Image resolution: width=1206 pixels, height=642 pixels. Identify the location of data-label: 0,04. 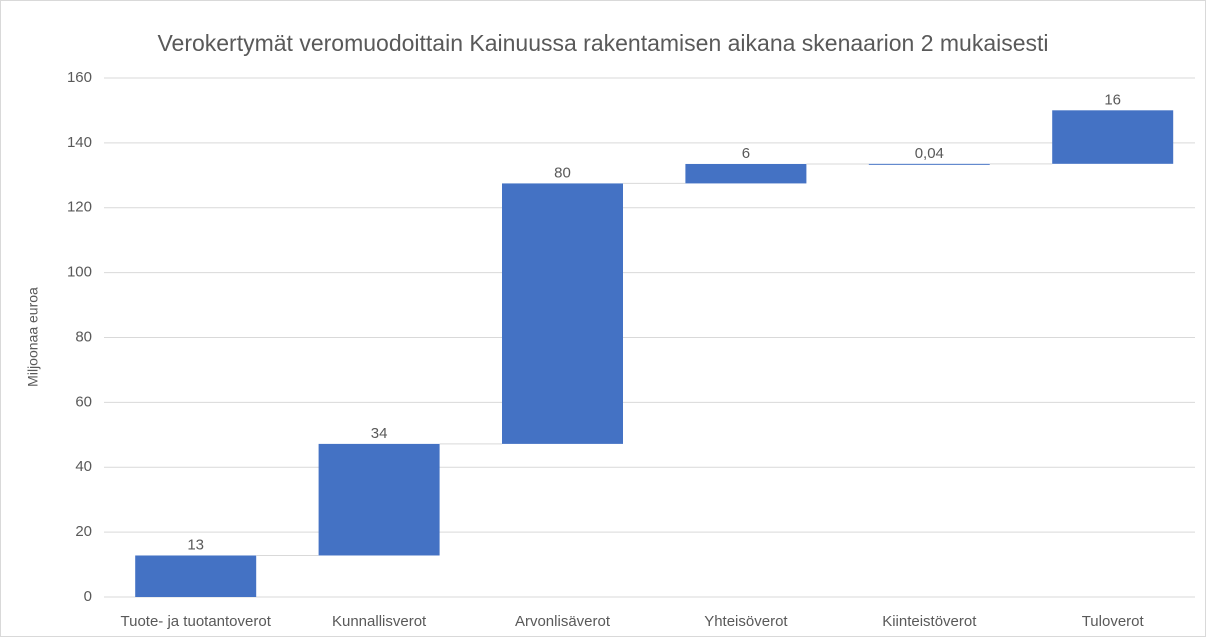
(929, 153).